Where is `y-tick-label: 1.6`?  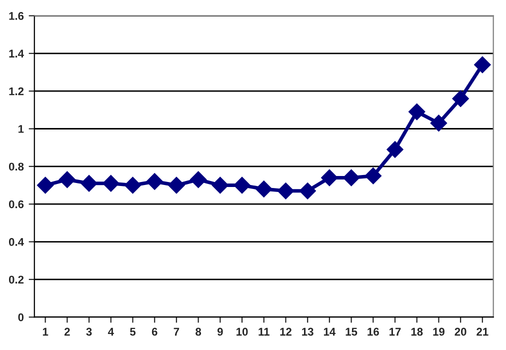
y-tick-label: 1.6 is located at coordinates (16, 16).